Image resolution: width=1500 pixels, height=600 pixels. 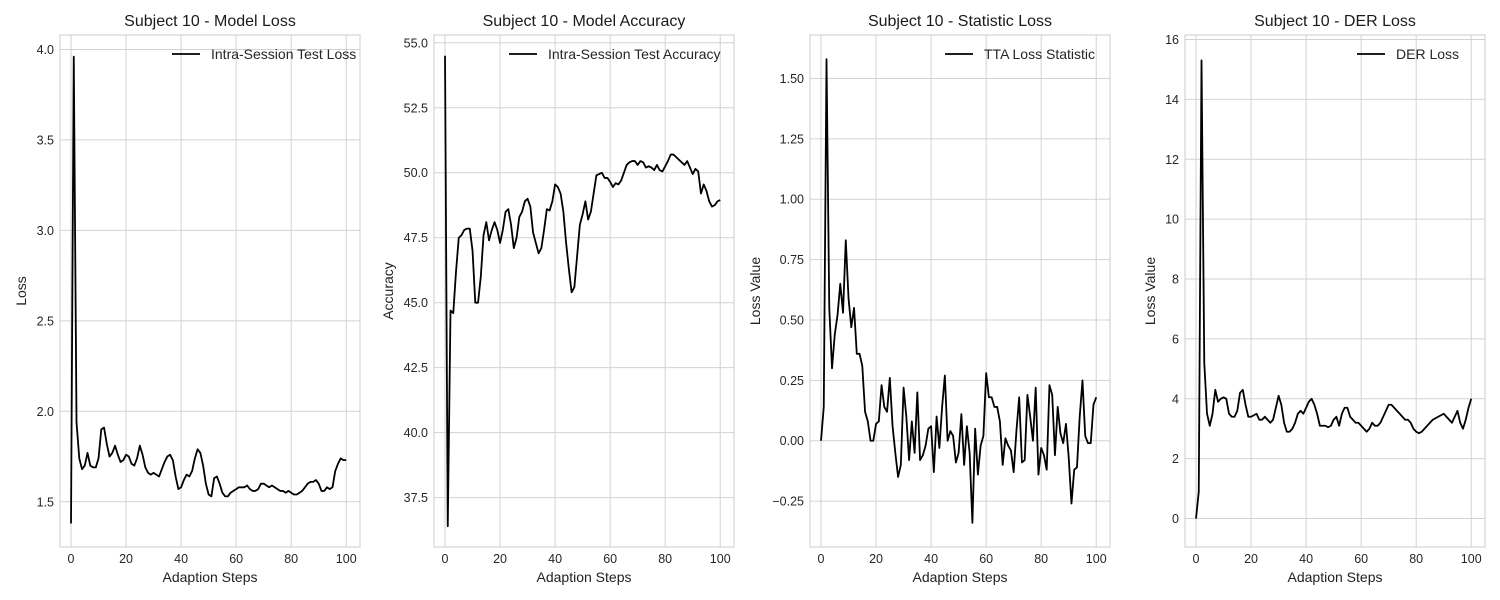 What do you see at coordinates (45, 321) in the screenshot?
I see `y-tick-label: 2.5` at bounding box center [45, 321].